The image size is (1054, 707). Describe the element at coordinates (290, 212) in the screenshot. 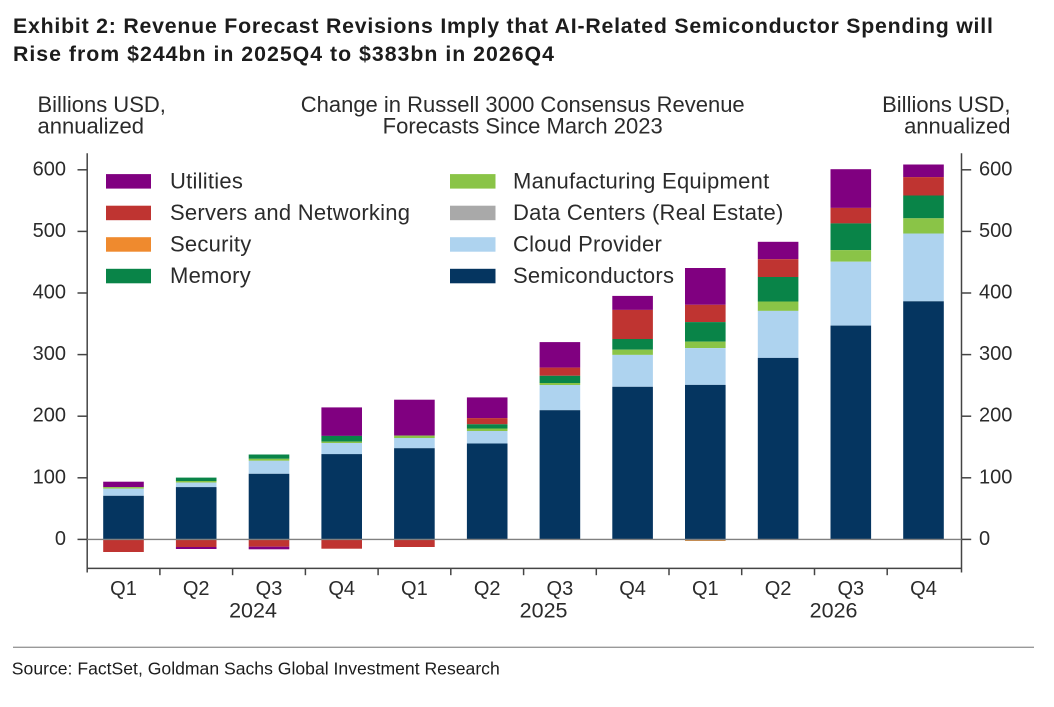

I see `svg-text: Servers and Networking` at that location.